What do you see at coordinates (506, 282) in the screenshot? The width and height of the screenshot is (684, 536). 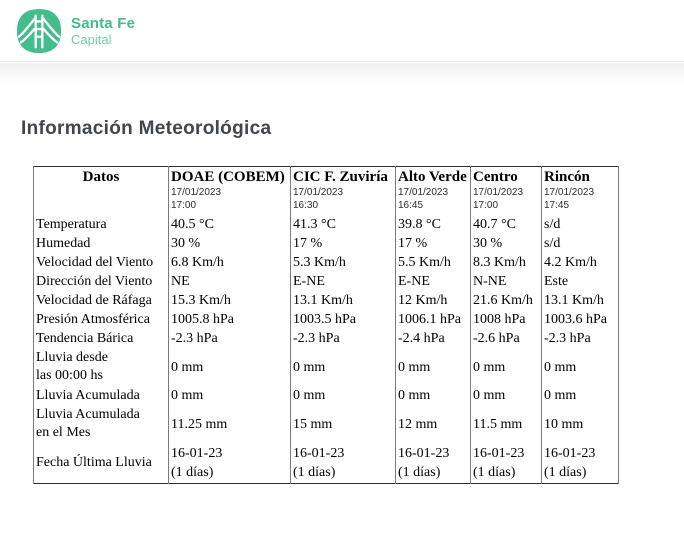 I see `cell-value: N-NE` at bounding box center [506, 282].